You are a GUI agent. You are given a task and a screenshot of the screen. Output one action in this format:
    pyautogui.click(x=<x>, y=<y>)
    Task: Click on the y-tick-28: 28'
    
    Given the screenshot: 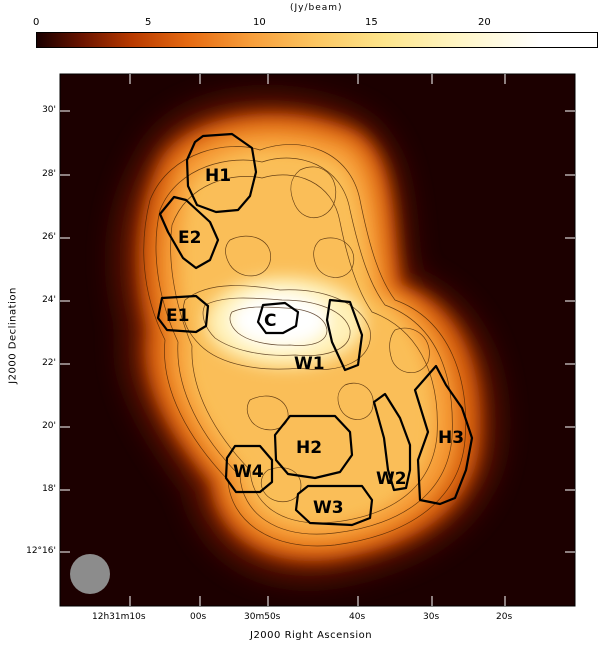 What is the action you would take?
    pyautogui.click(x=49, y=174)
    